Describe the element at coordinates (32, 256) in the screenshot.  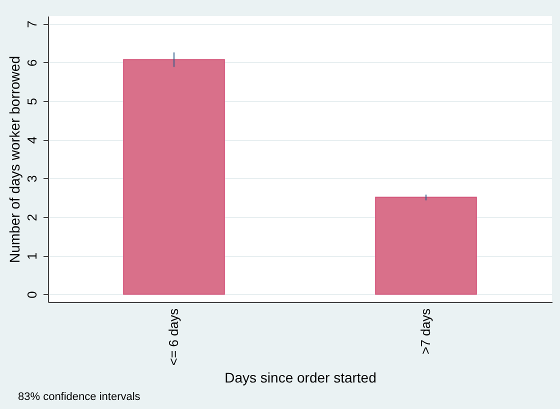
I see `y-tick-label: 1` at that location.